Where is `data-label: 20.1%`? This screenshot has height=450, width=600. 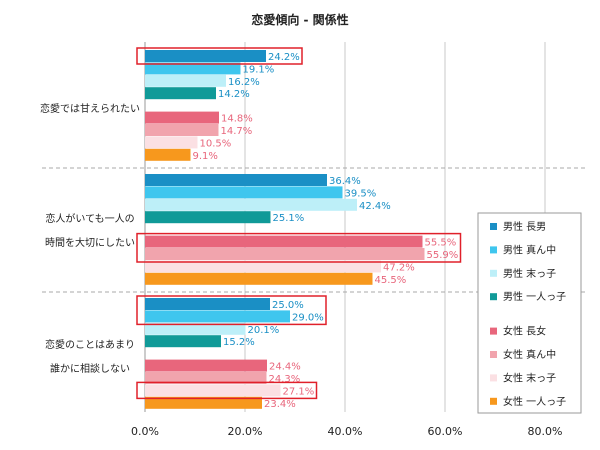 data-label: 20.1% is located at coordinates (264, 330).